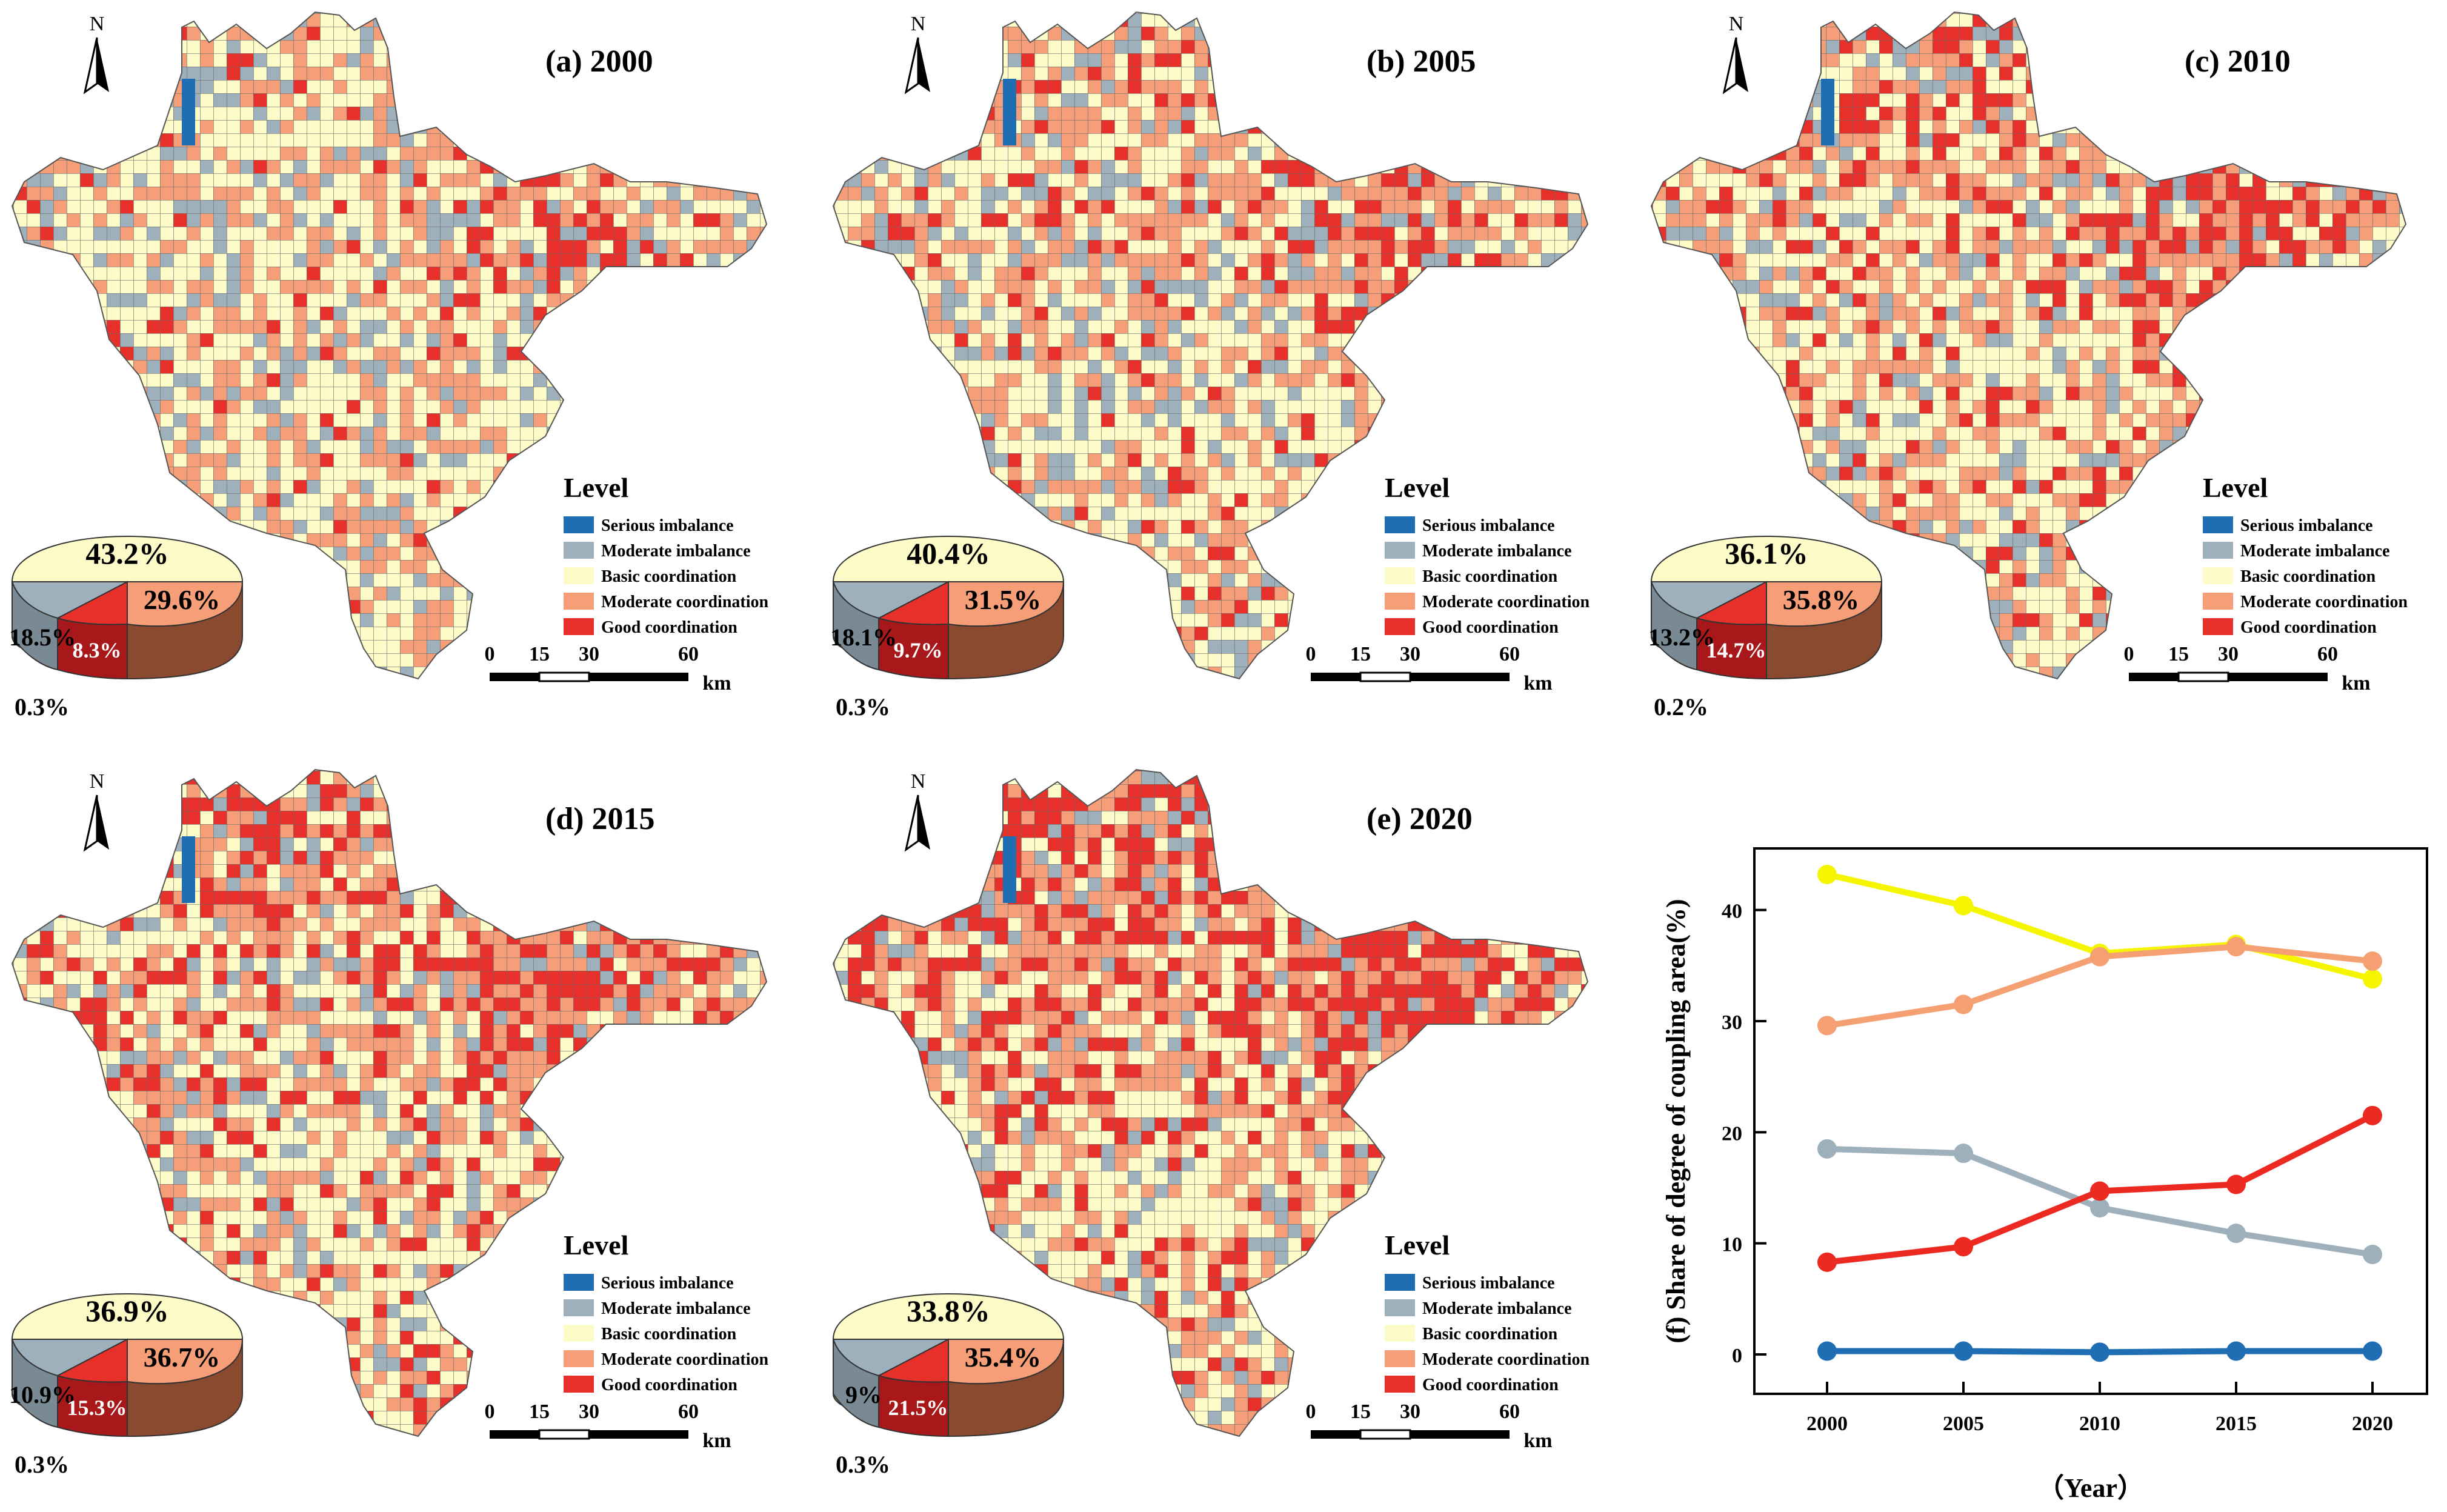 This screenshot has height=1512, width=2447. Describe the element at coordinates (688, 654) in the screenshot. I see `scale-tick: 60` at that location.